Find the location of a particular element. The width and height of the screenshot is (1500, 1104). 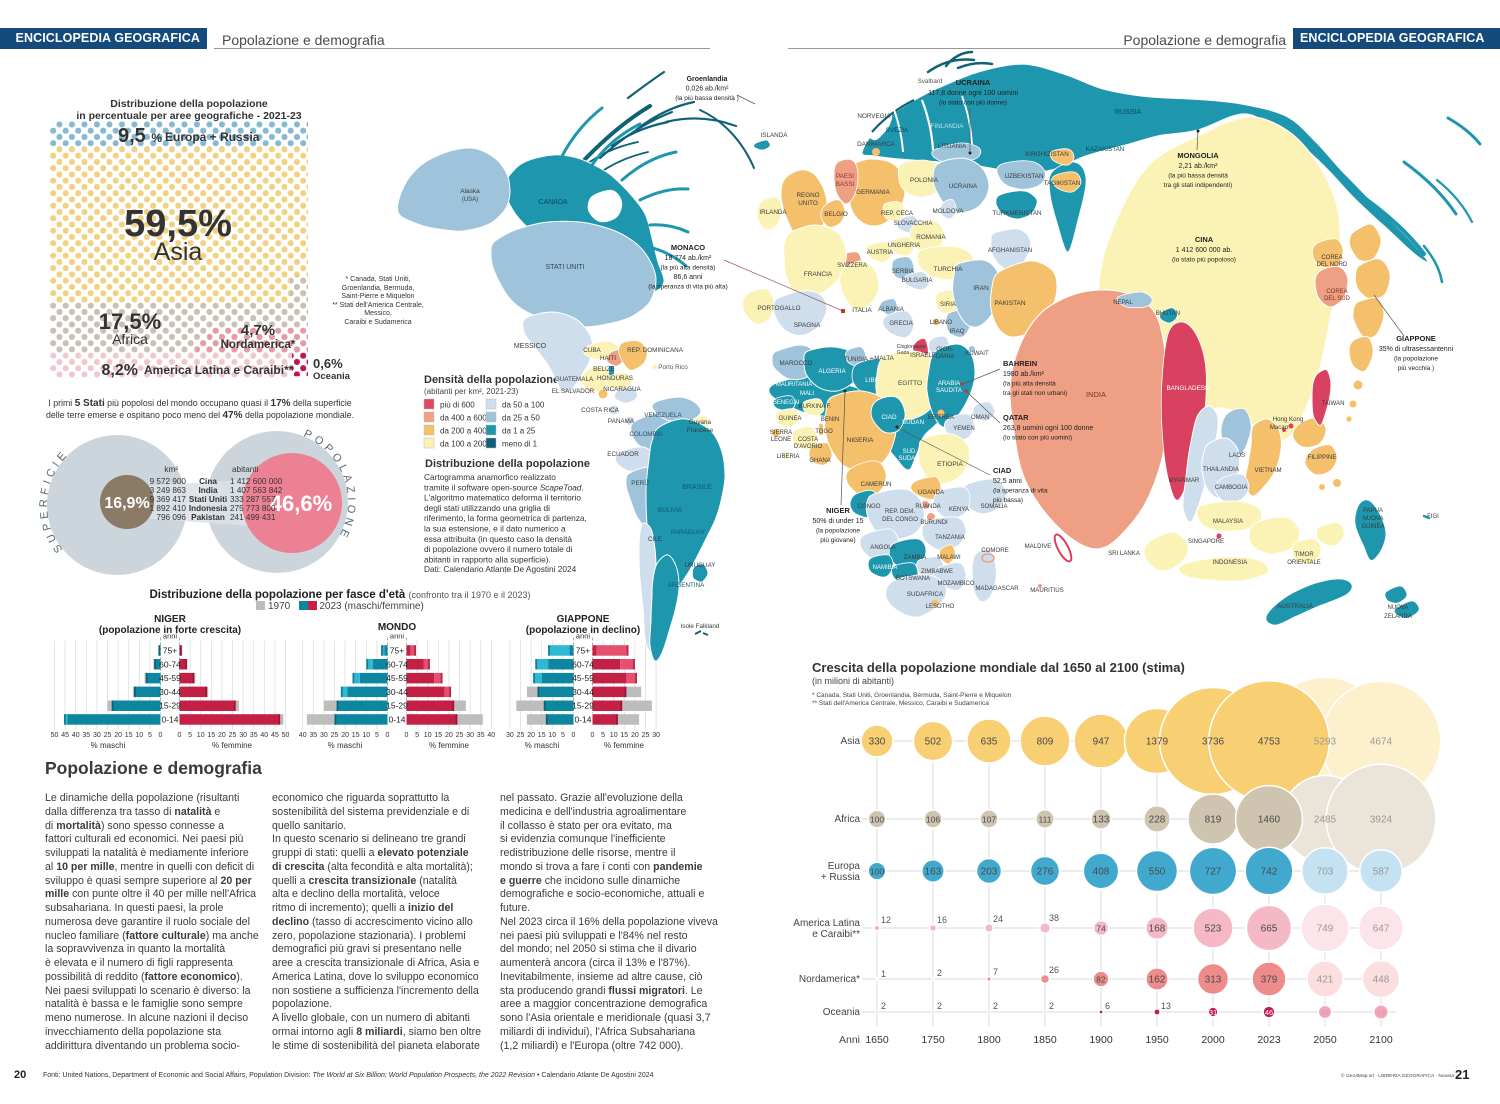

svg-text: 30 is located at coordinates (243, 735).